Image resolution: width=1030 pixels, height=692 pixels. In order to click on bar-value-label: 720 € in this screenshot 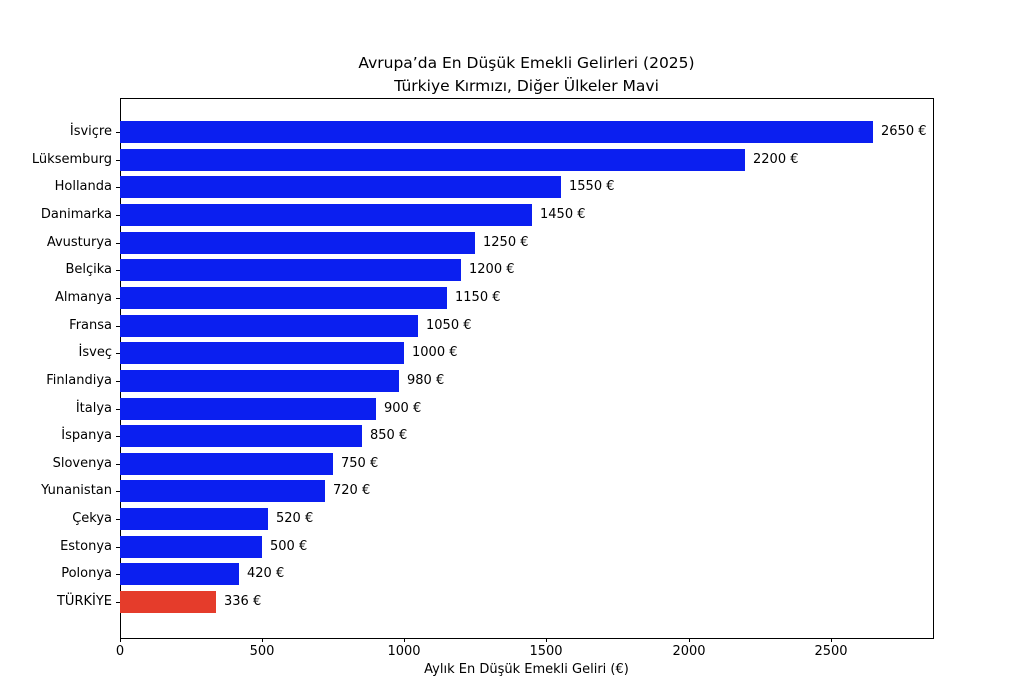, I will do `click(352, 490)`.